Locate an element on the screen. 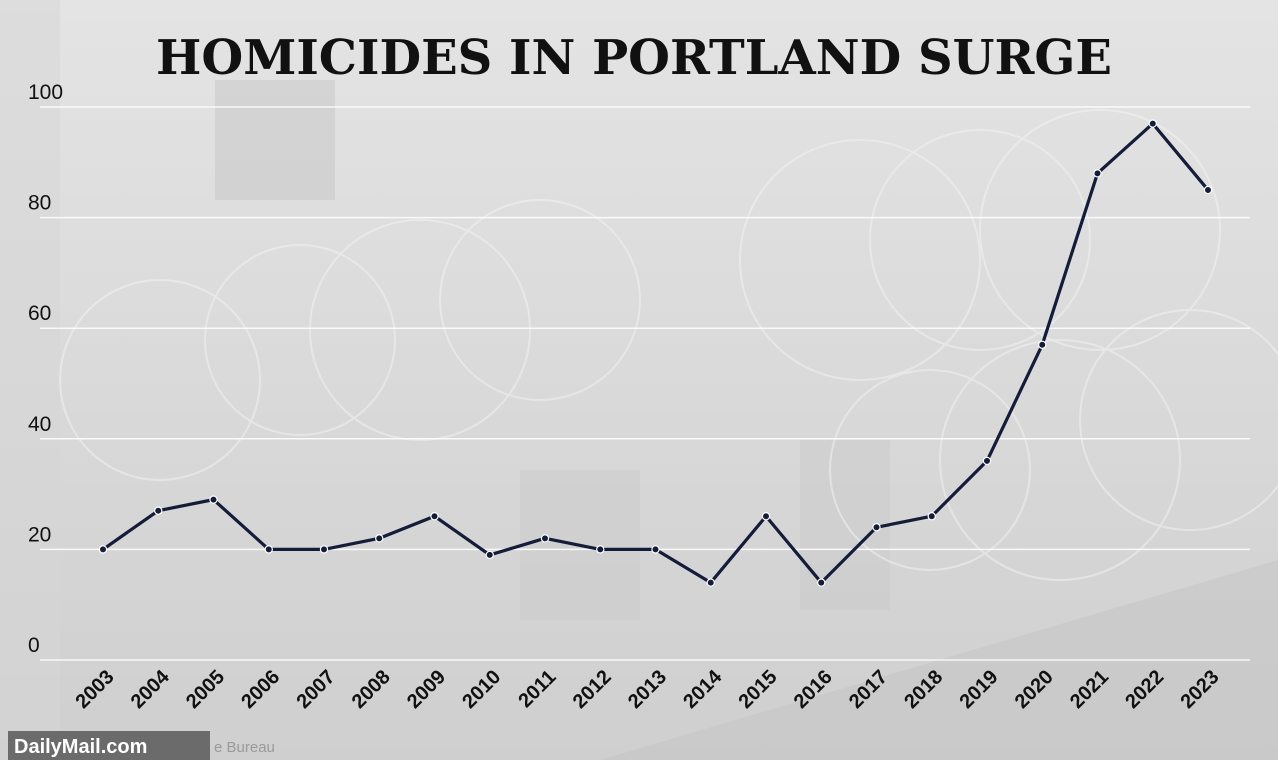  data-point-2019 is located at coordinates (987, 461).